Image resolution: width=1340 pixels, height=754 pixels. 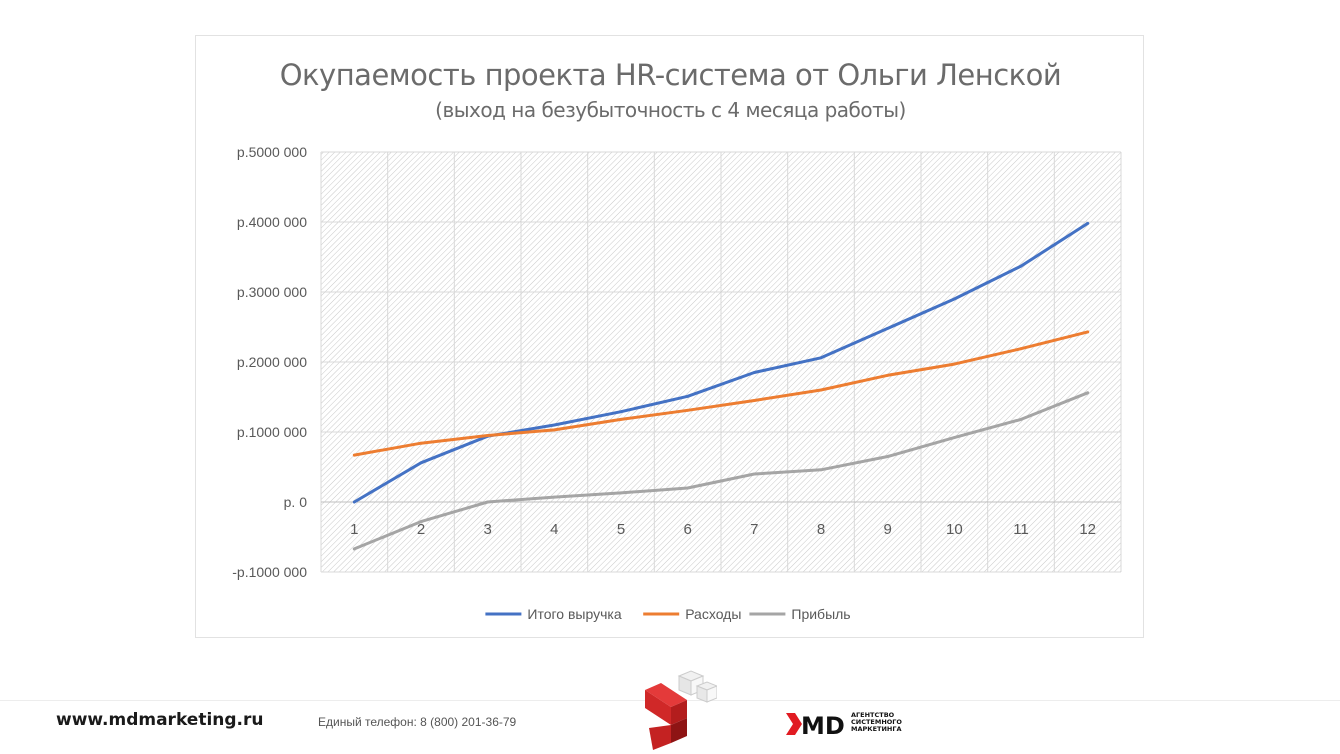 I want to click on agency-name: АГЕНТСТВО СИСТЕМНОГО МАРКЕТИНГА, so click(x=876, y=722).